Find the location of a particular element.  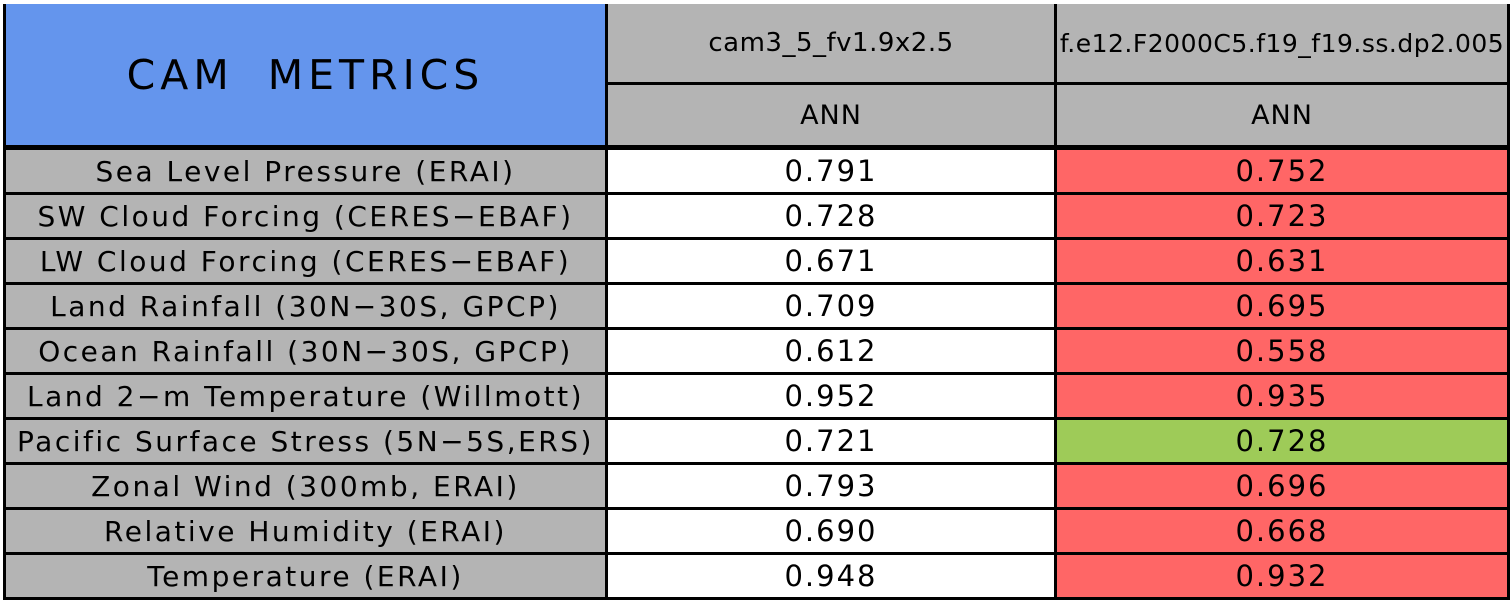

metric-value-run2: 0.935 is located at coordinates (1283, 397).